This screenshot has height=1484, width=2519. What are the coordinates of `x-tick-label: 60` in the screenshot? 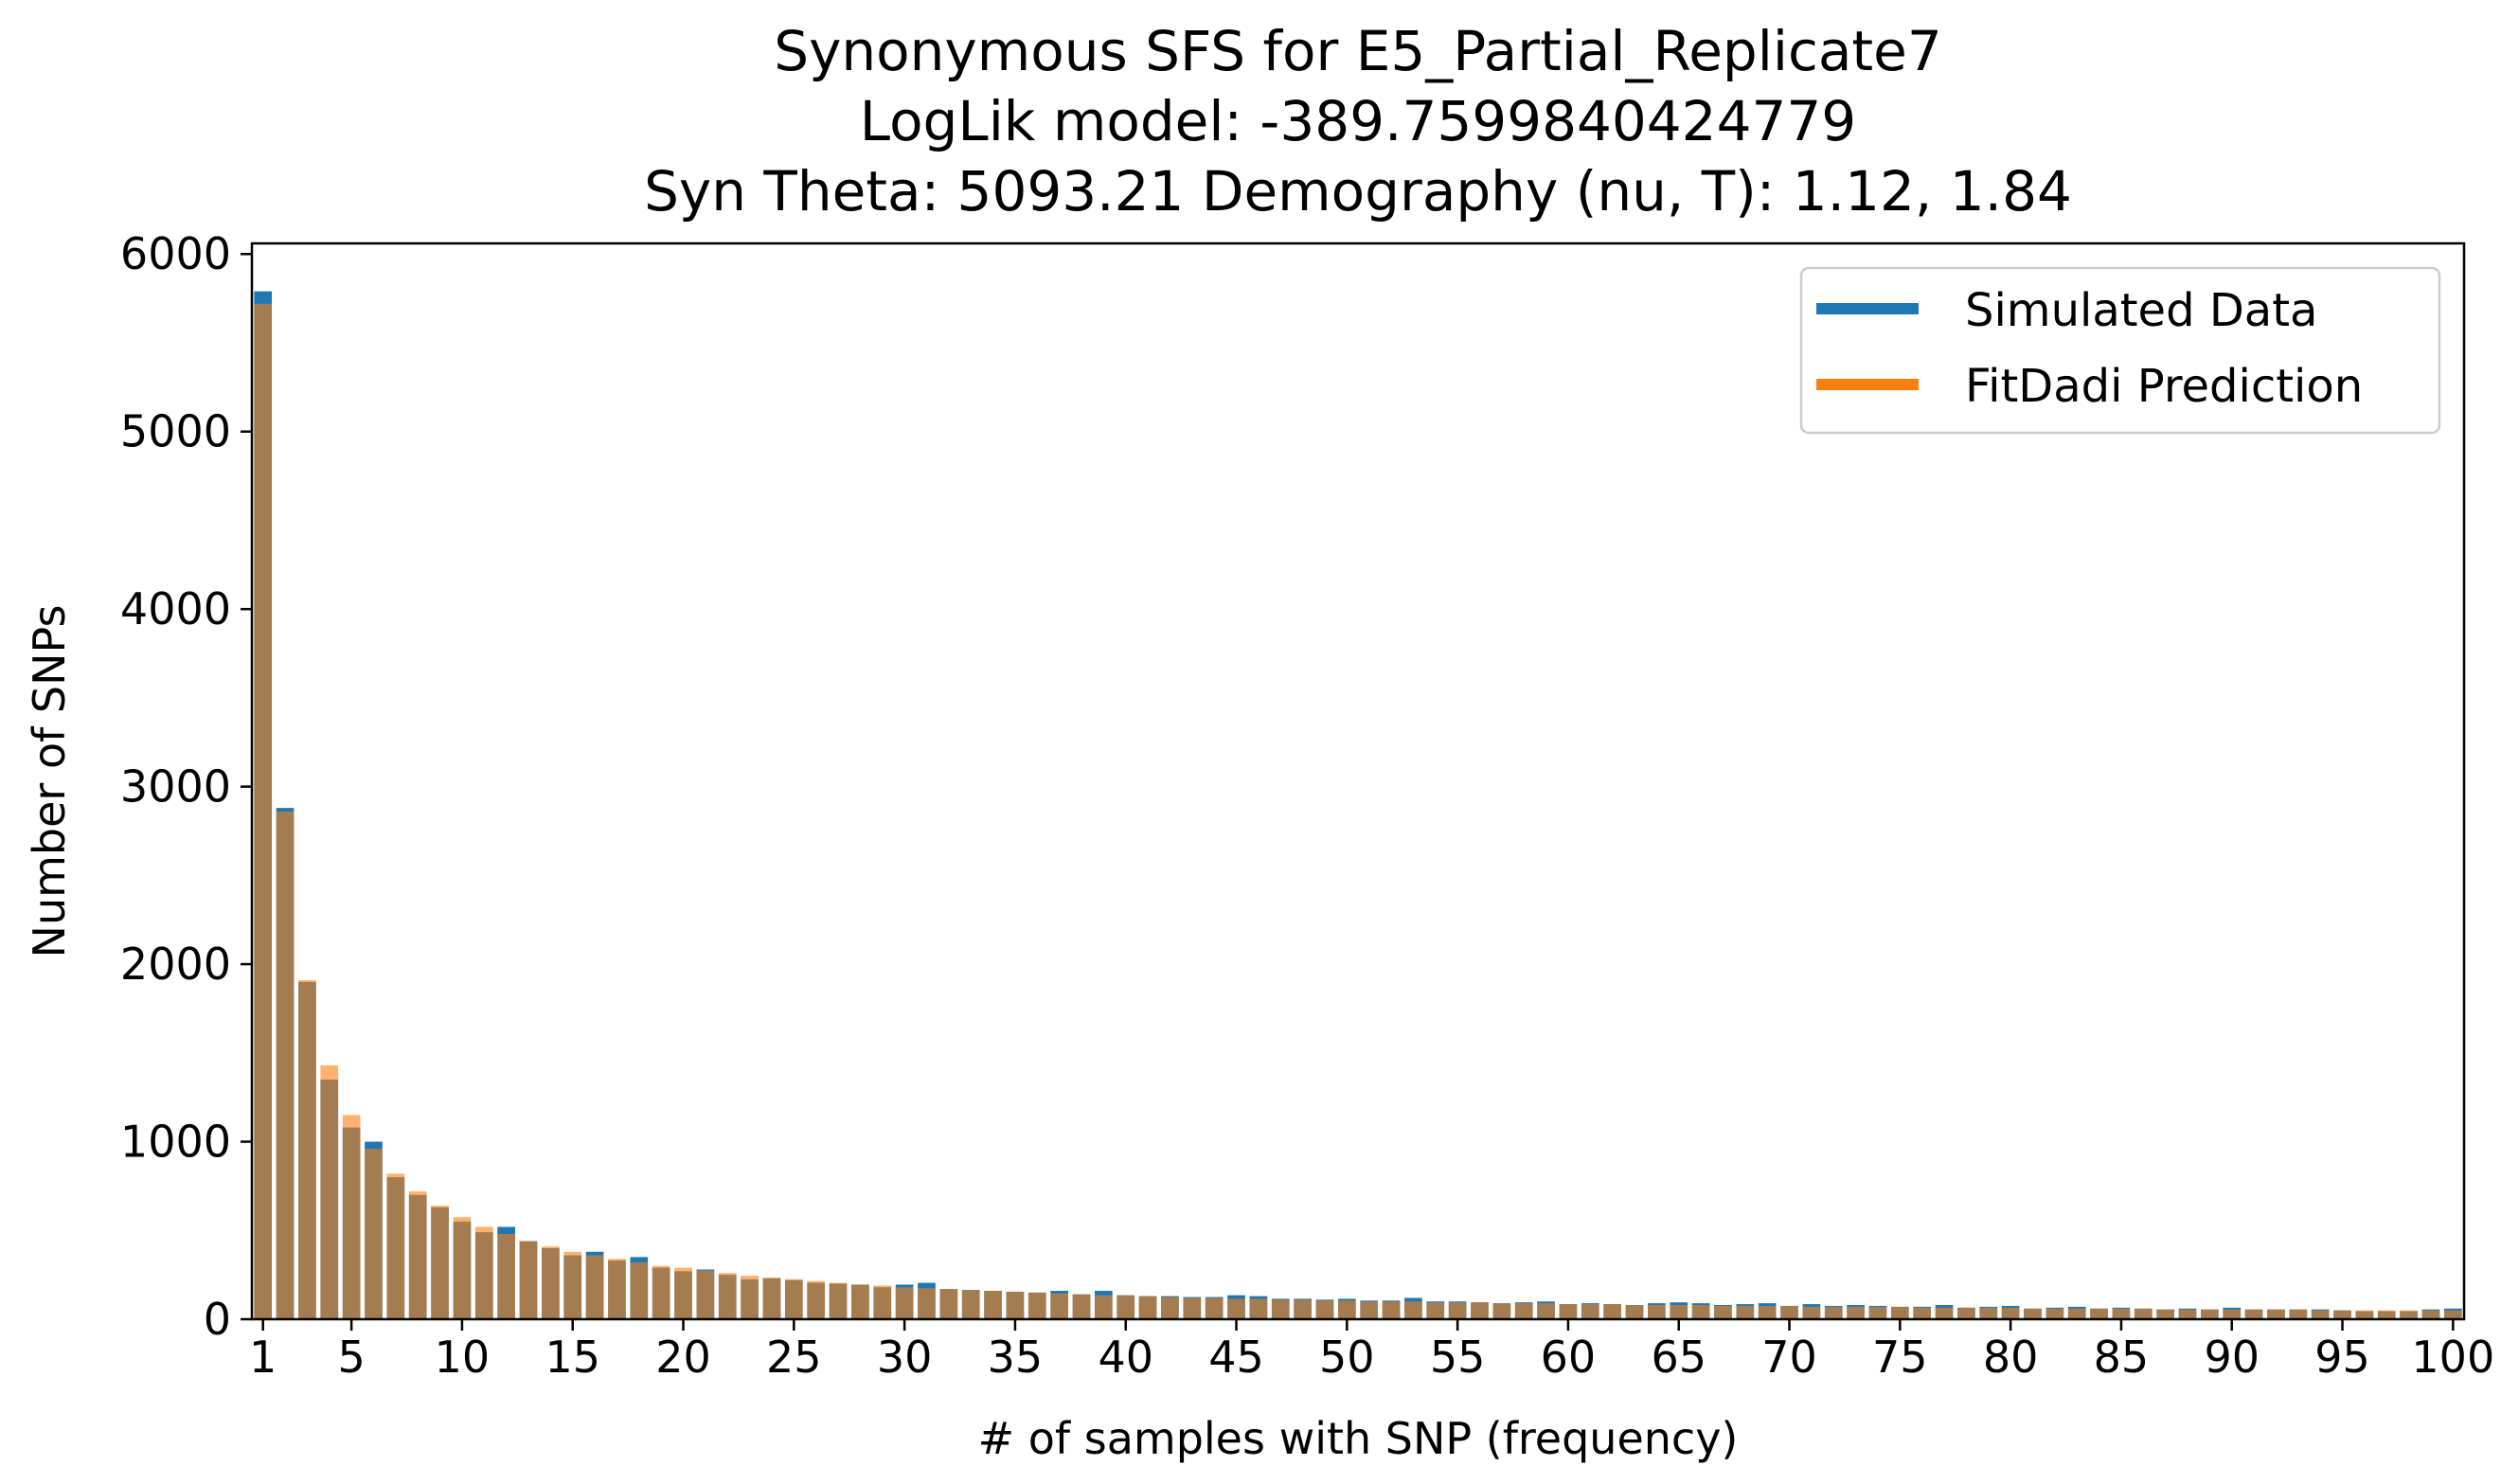 It's located at (1569, 1357).